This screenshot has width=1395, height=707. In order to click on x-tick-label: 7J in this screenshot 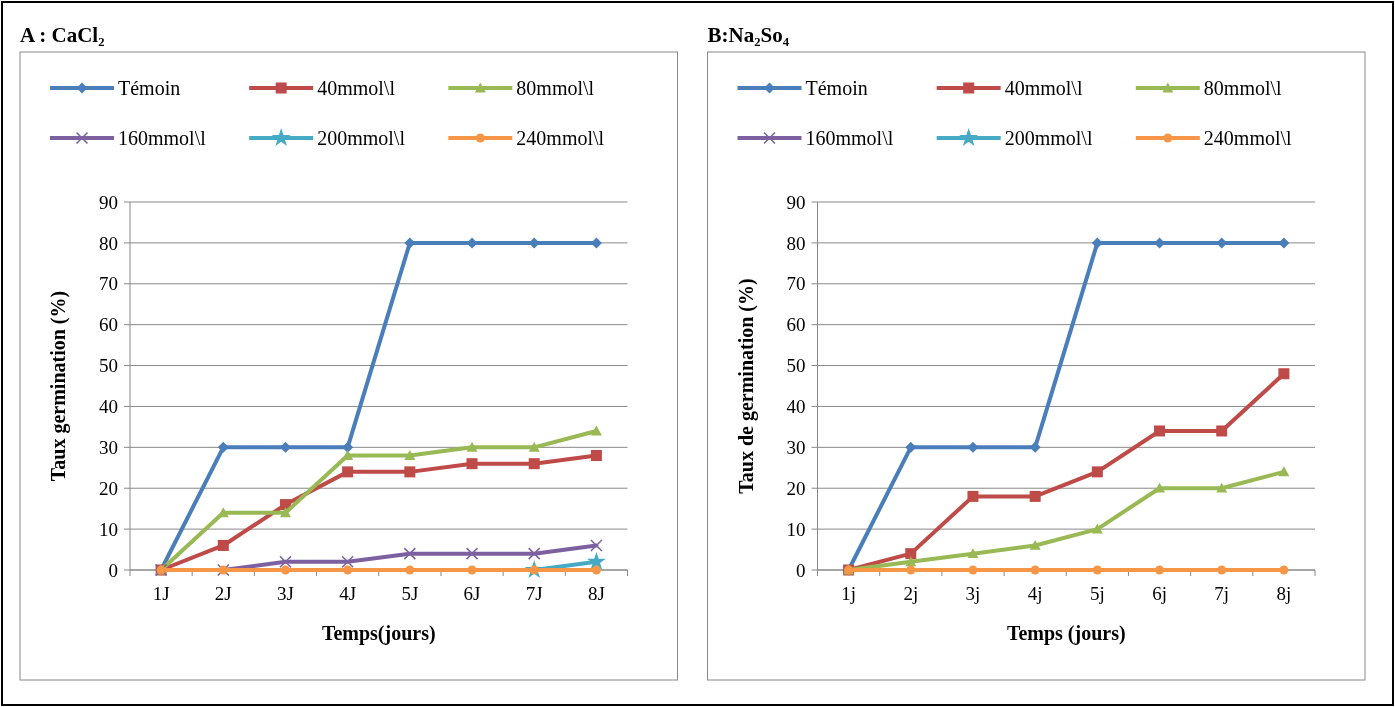, I will do `click(534, 593)`.